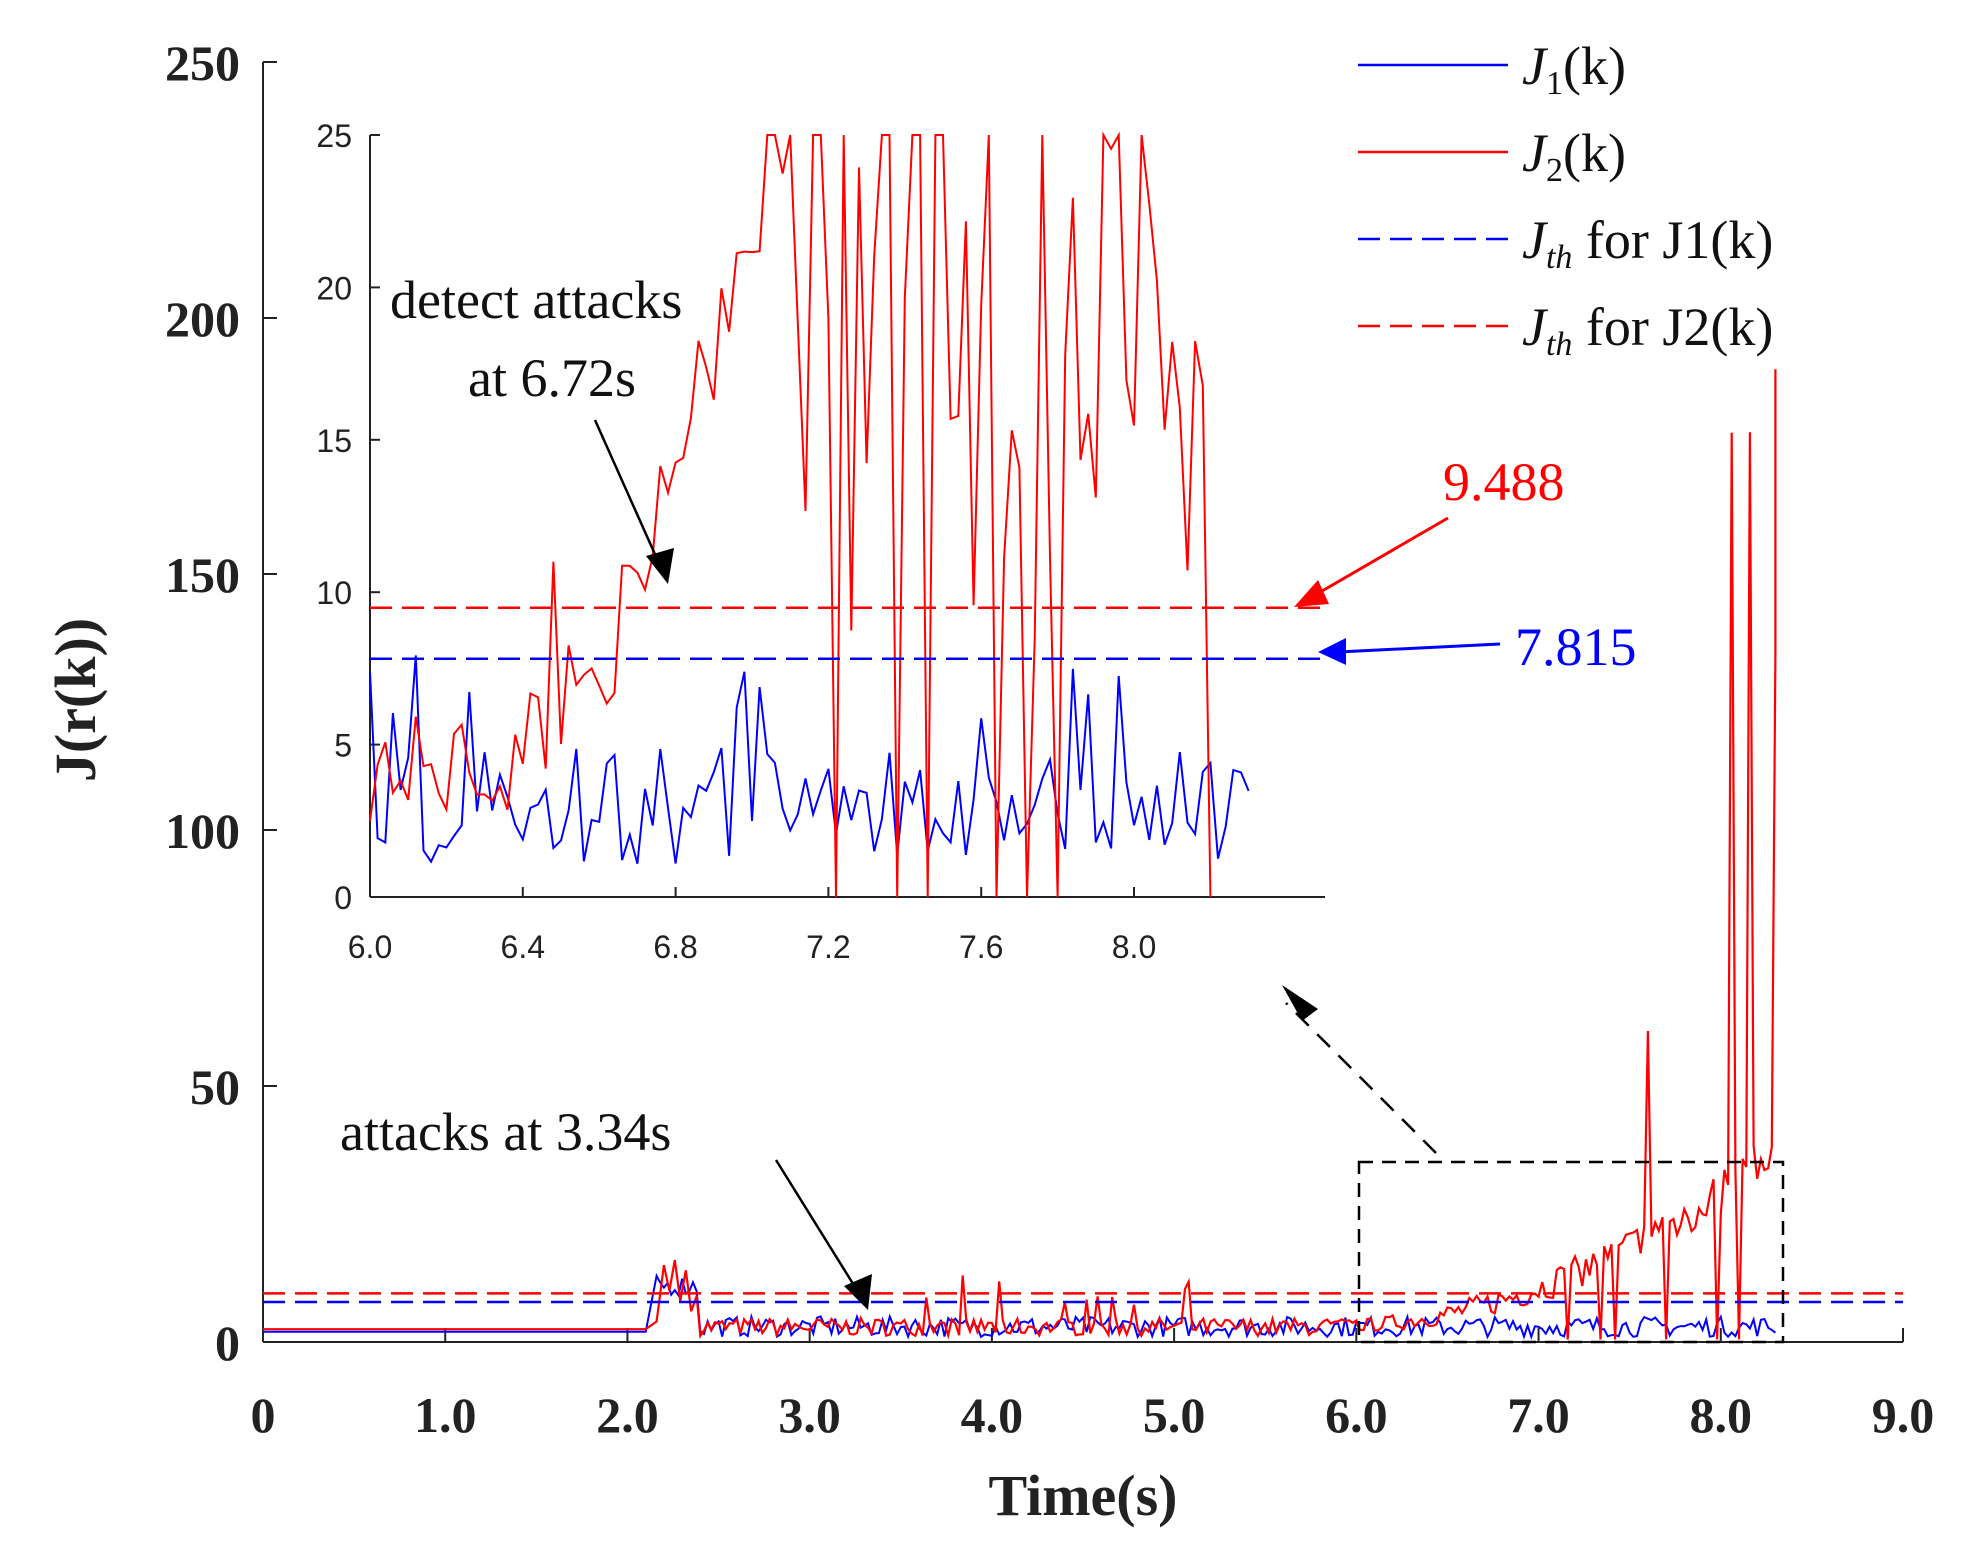  Describe the element at coordinates (227, 1343) in the screenshot. I see `main-y-tick-label: 0` at that location.